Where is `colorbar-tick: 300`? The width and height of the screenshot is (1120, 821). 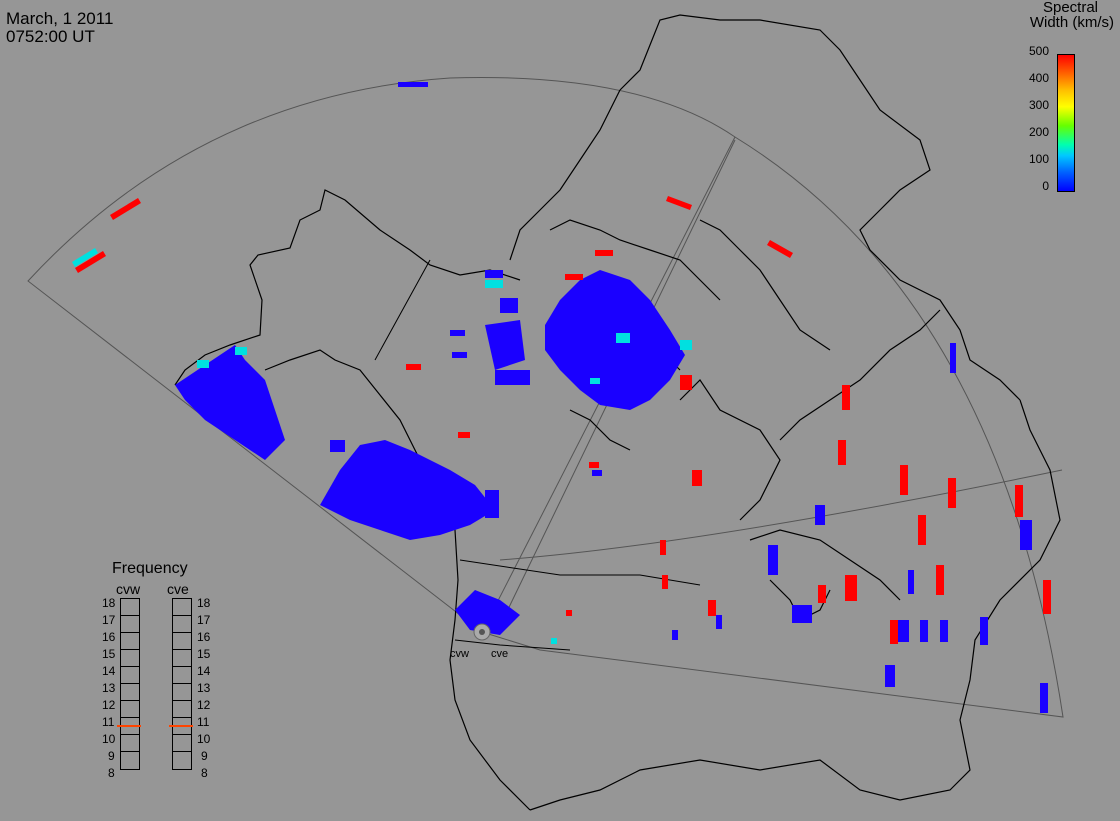 colorbar-tick: 300 is located at coordinates (1038, 105).